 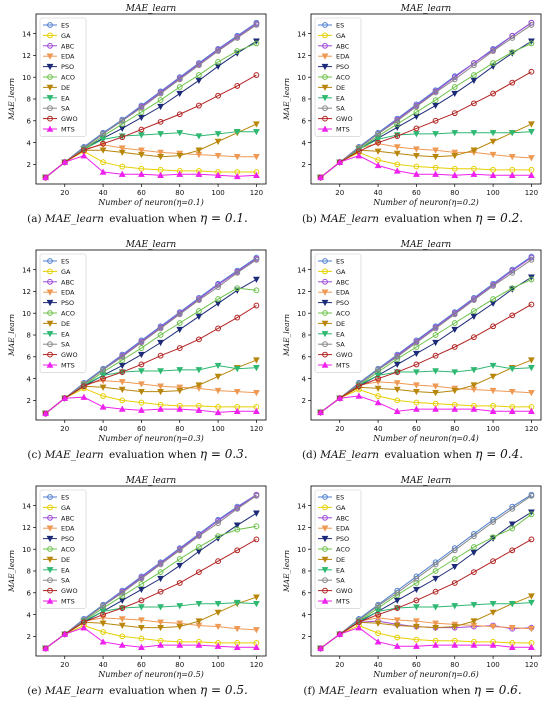 I want to click on figure-caption: (a) MAE_learn evaluation when η = 0.1., so click(x=137, y=218).